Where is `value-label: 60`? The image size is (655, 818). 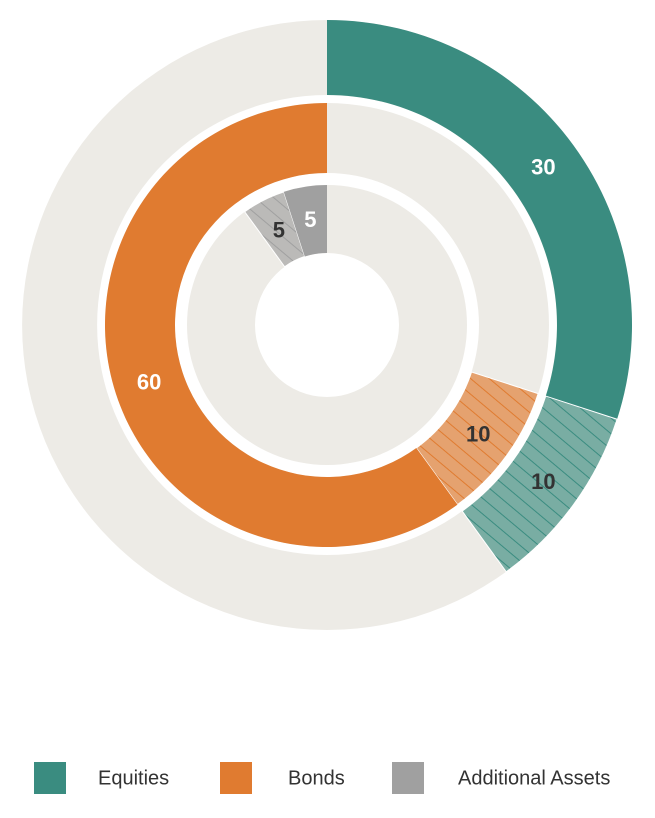
value-label: 60 is located at coordinates (149, 382).